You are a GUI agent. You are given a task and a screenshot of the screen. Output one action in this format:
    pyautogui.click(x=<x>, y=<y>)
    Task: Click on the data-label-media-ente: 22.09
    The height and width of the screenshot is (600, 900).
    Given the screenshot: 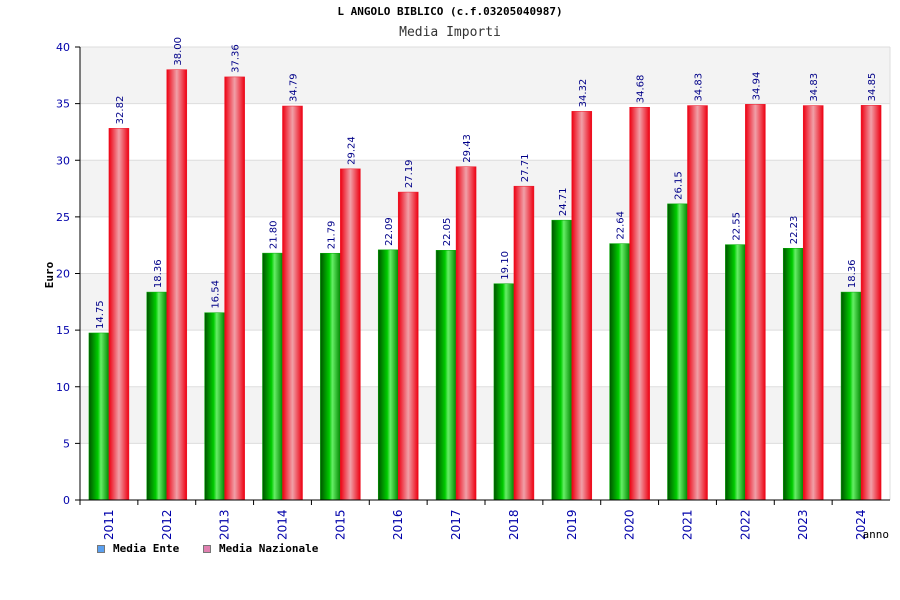 What is the action you would take?
    pyautogui.click(x=389, y=231)
    